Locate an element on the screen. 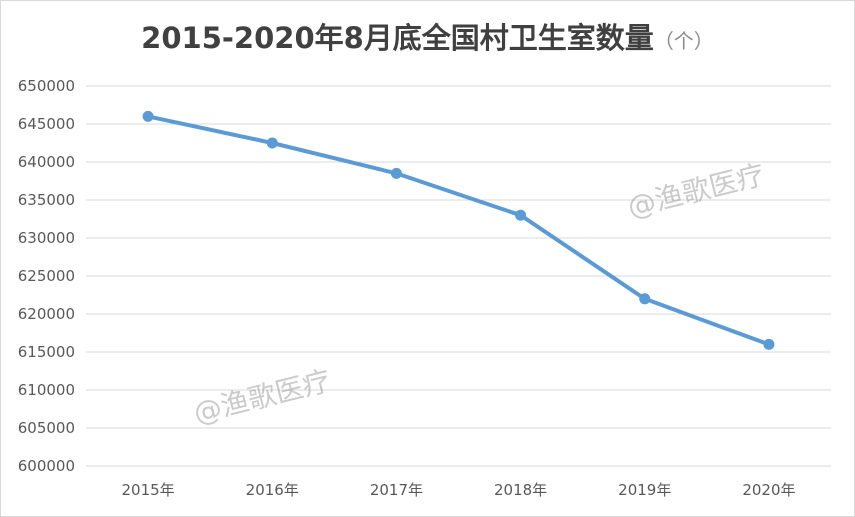 The height and width of the screenshot is (517, 855). y-tick-label-6: 620000 is located at coordinates (46, 314).